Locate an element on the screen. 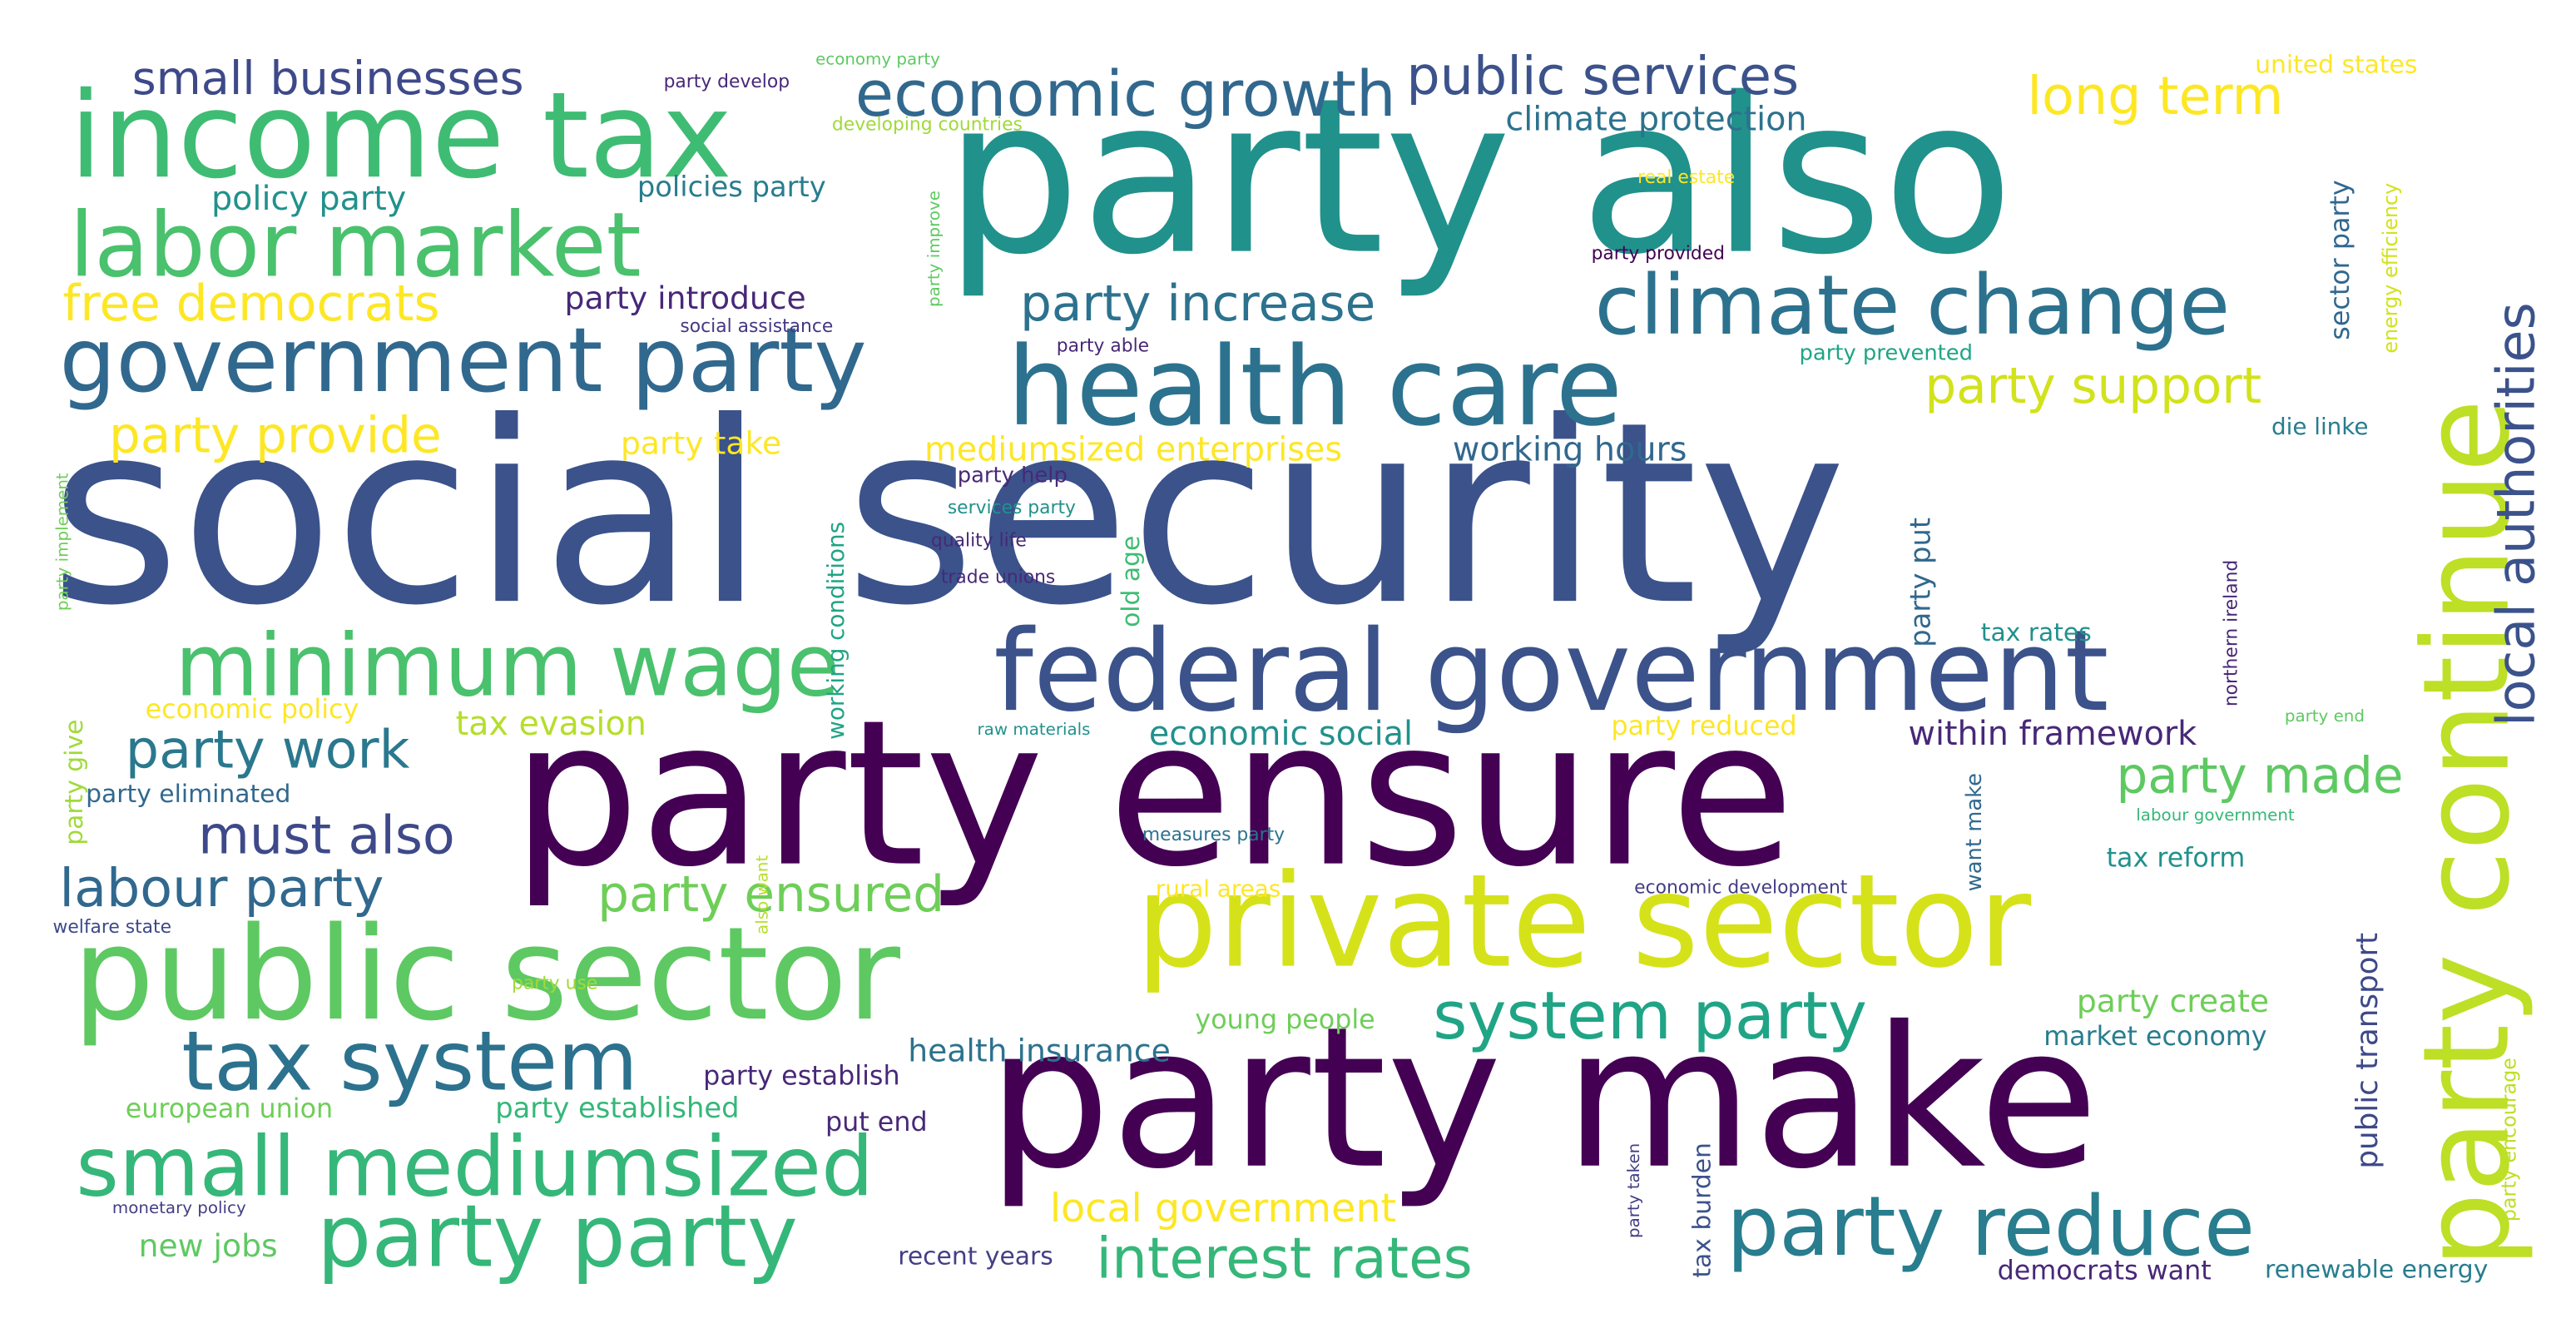 Image resolution: width=2576 pixels, height=1338 pixels. word: recent years is located at coordinates (975, 1256).